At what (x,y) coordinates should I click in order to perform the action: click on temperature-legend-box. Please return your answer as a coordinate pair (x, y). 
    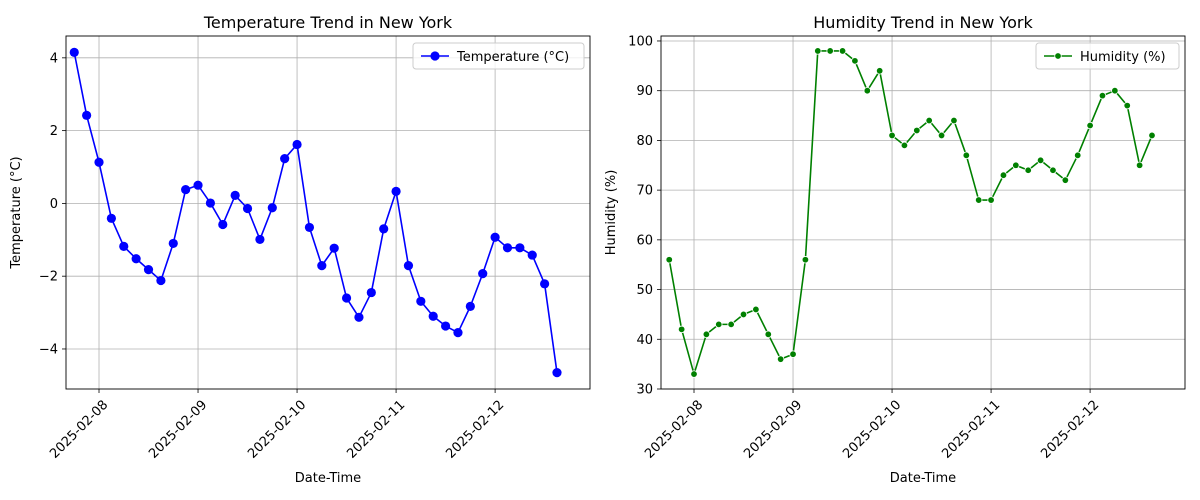
    Looking at the image, I should click on (498, 56).